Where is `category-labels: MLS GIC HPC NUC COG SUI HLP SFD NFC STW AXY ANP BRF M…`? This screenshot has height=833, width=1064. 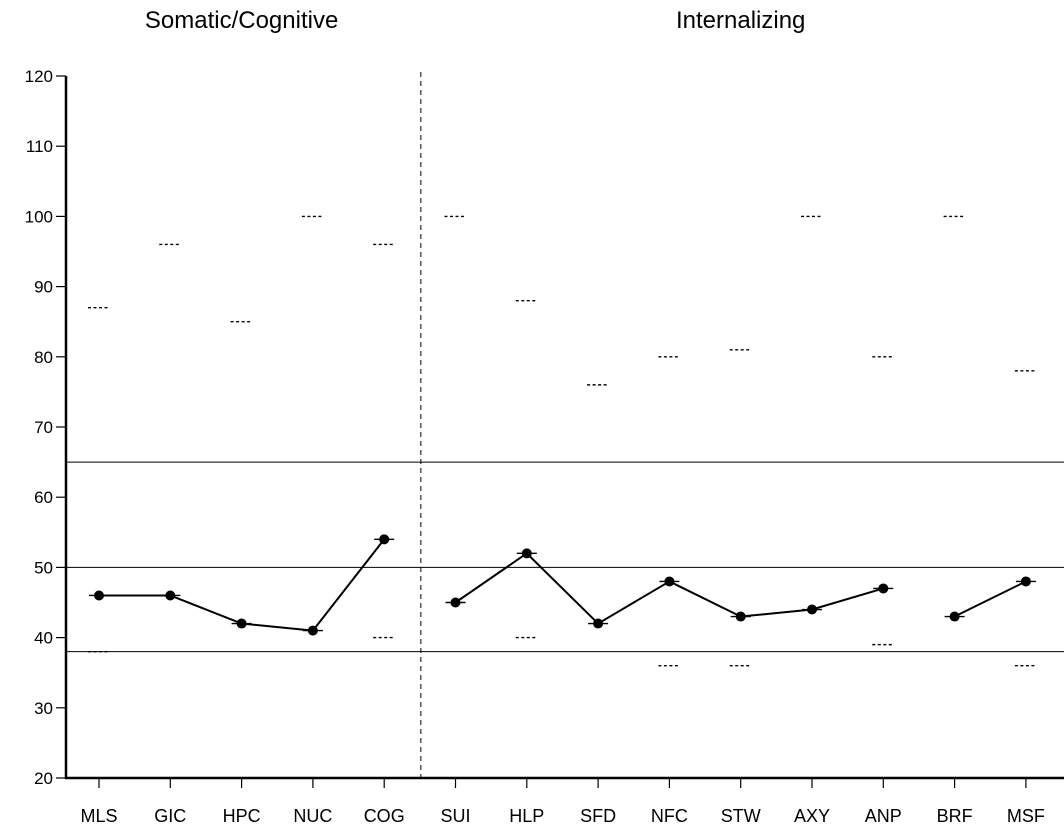
category-labels: MLS GIC HPC NUC COG SUI HLP SFD NFC STW AXY ANP BRF M… is located at coordinates (562, 816).